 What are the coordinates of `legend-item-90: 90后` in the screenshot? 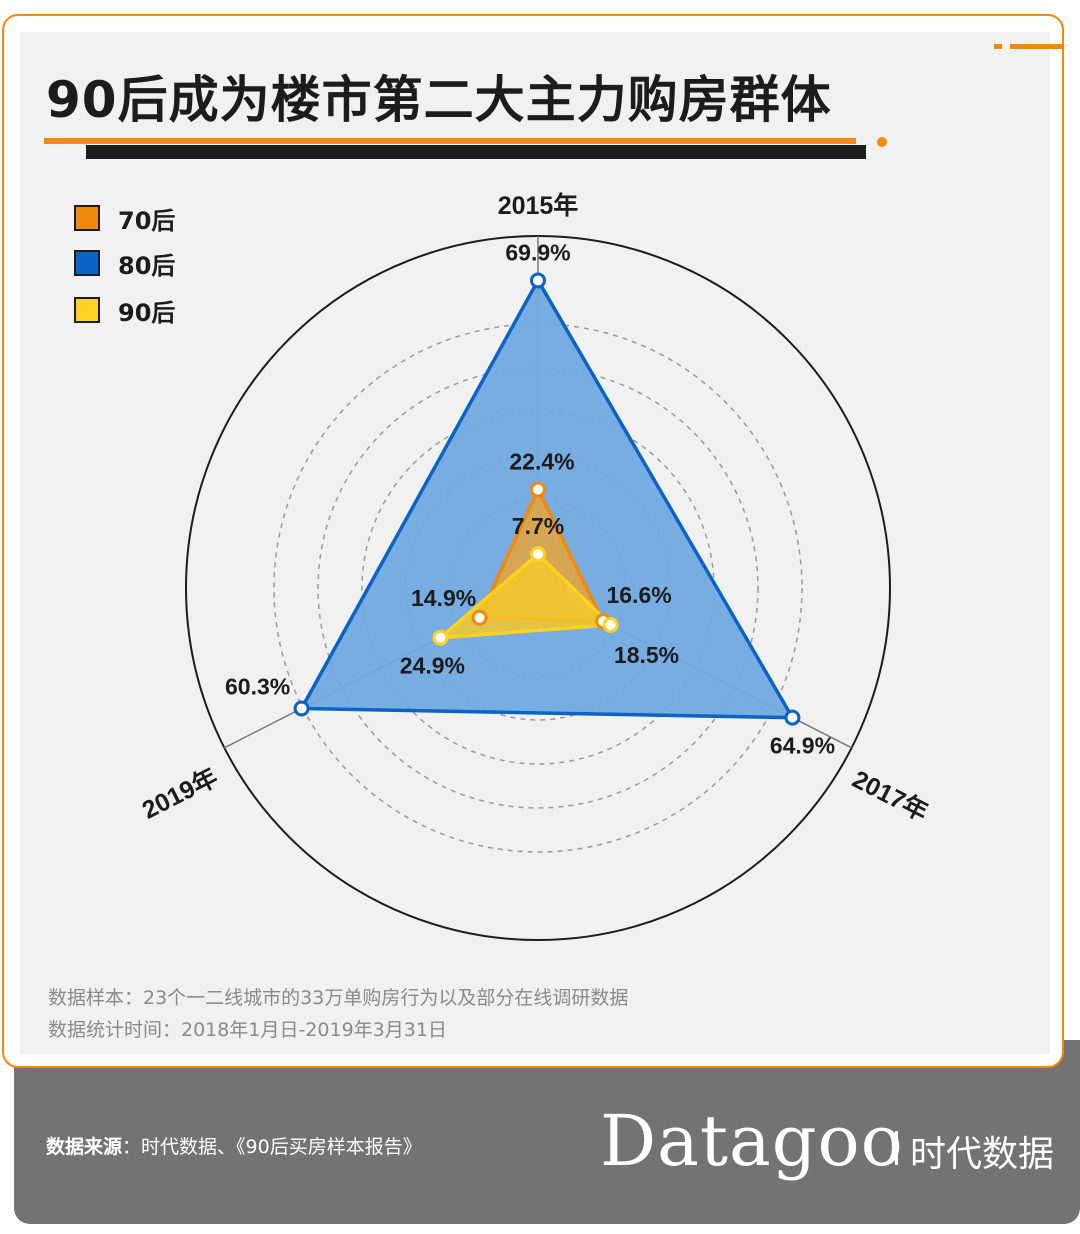 It's located at (124, 311).